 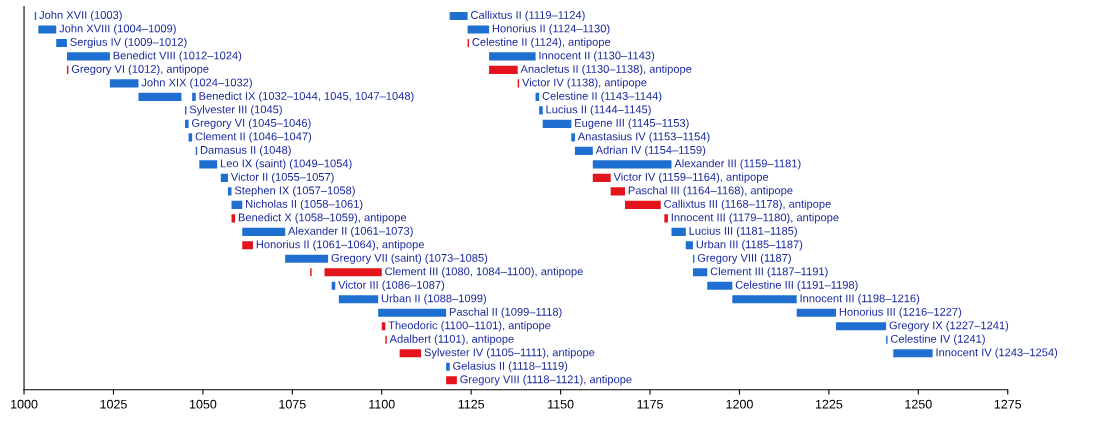 What do you see at coordinates (203, 404) in the screenshot?
I see `x-tick-label: 1050` at bounding box center [203, 404].